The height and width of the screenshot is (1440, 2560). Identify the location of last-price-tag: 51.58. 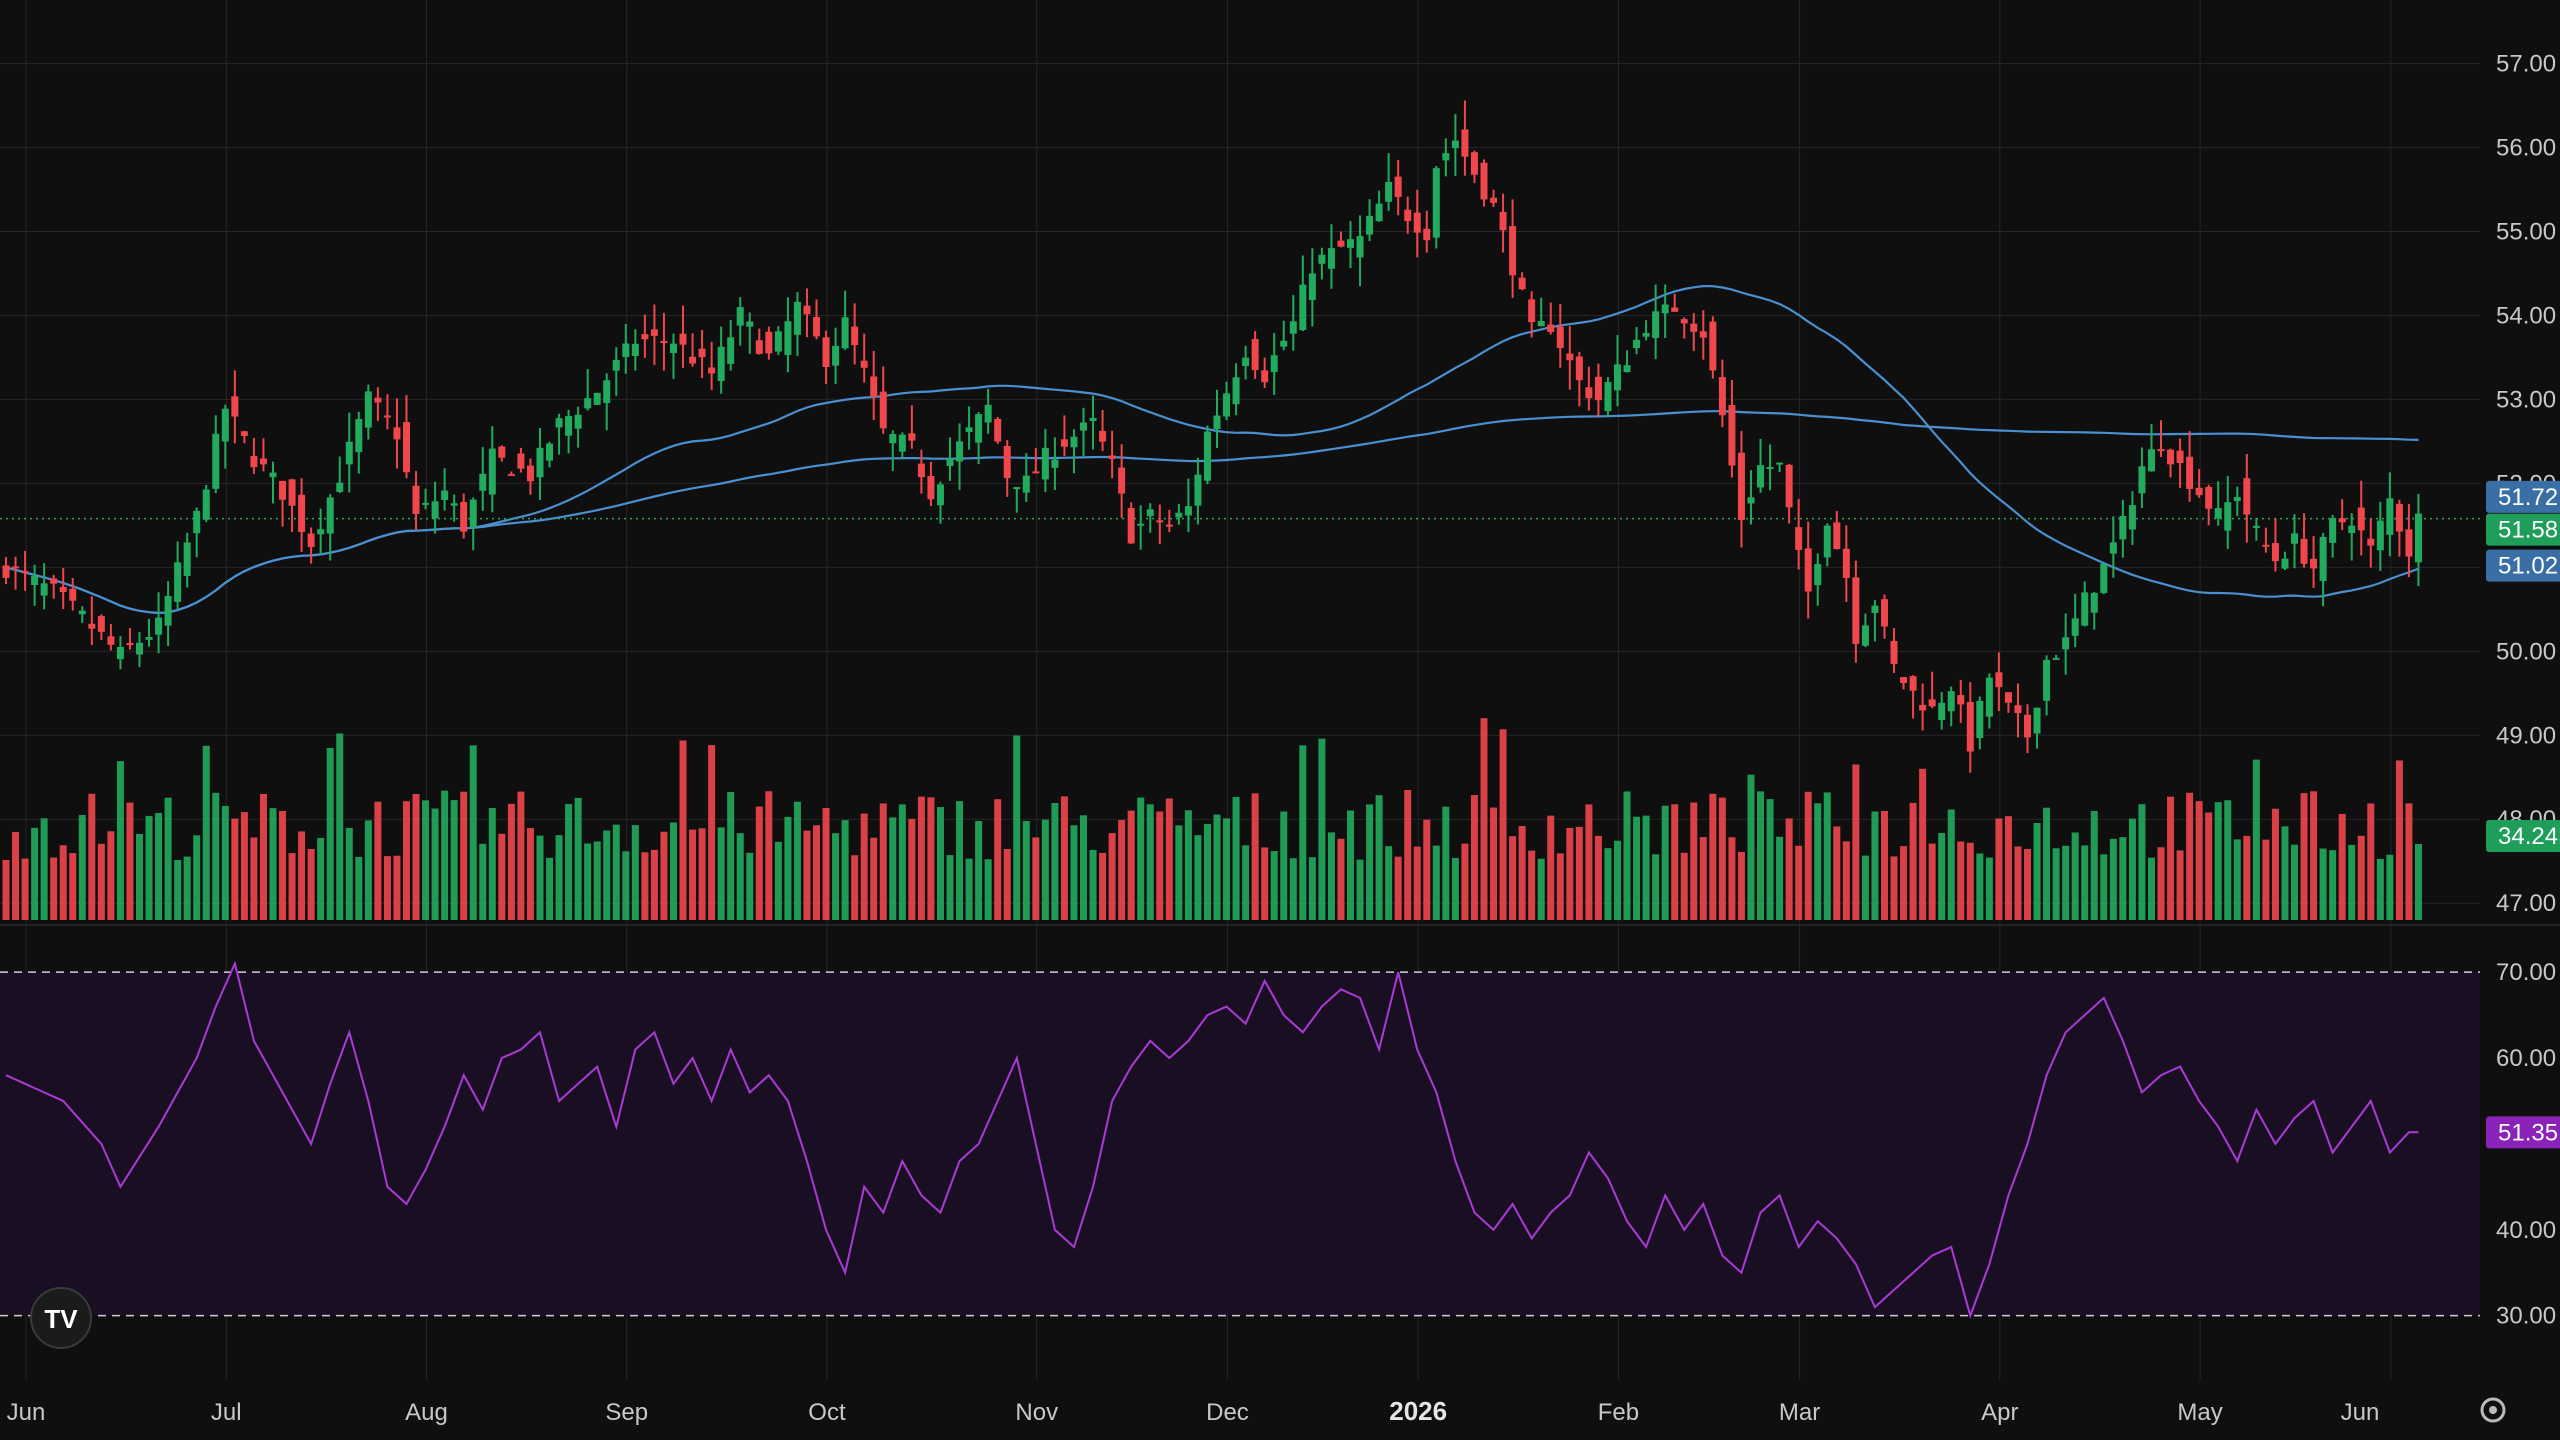
(2528, 530).